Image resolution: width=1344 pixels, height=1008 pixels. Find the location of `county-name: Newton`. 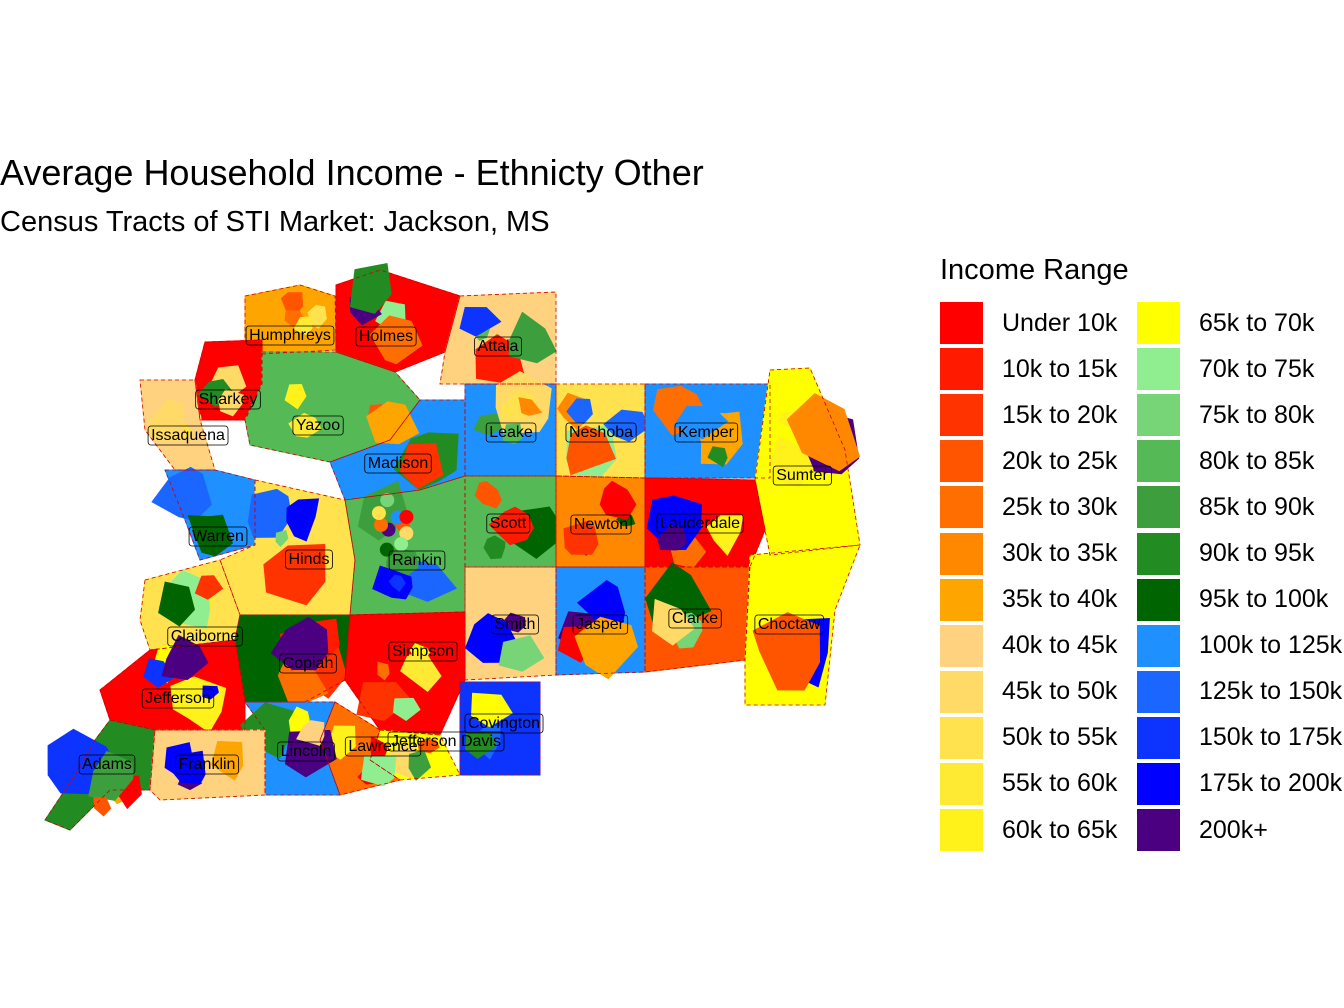

county-name: Newton is located at coordinates (601, 524).